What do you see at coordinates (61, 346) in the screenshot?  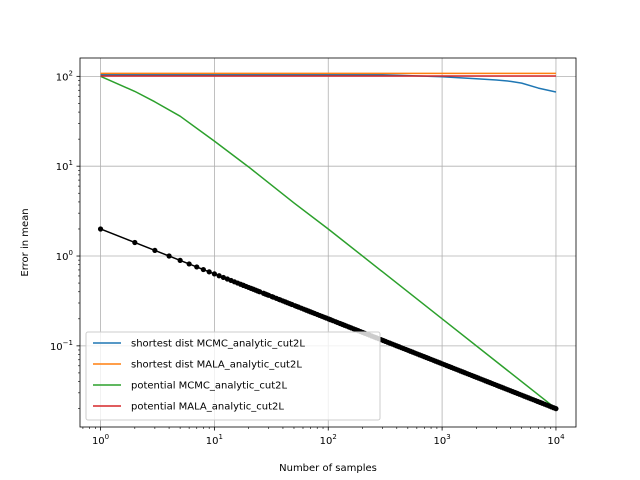 I see `y-tick-label: 10⁻¹` at bounding box center [61, 346].